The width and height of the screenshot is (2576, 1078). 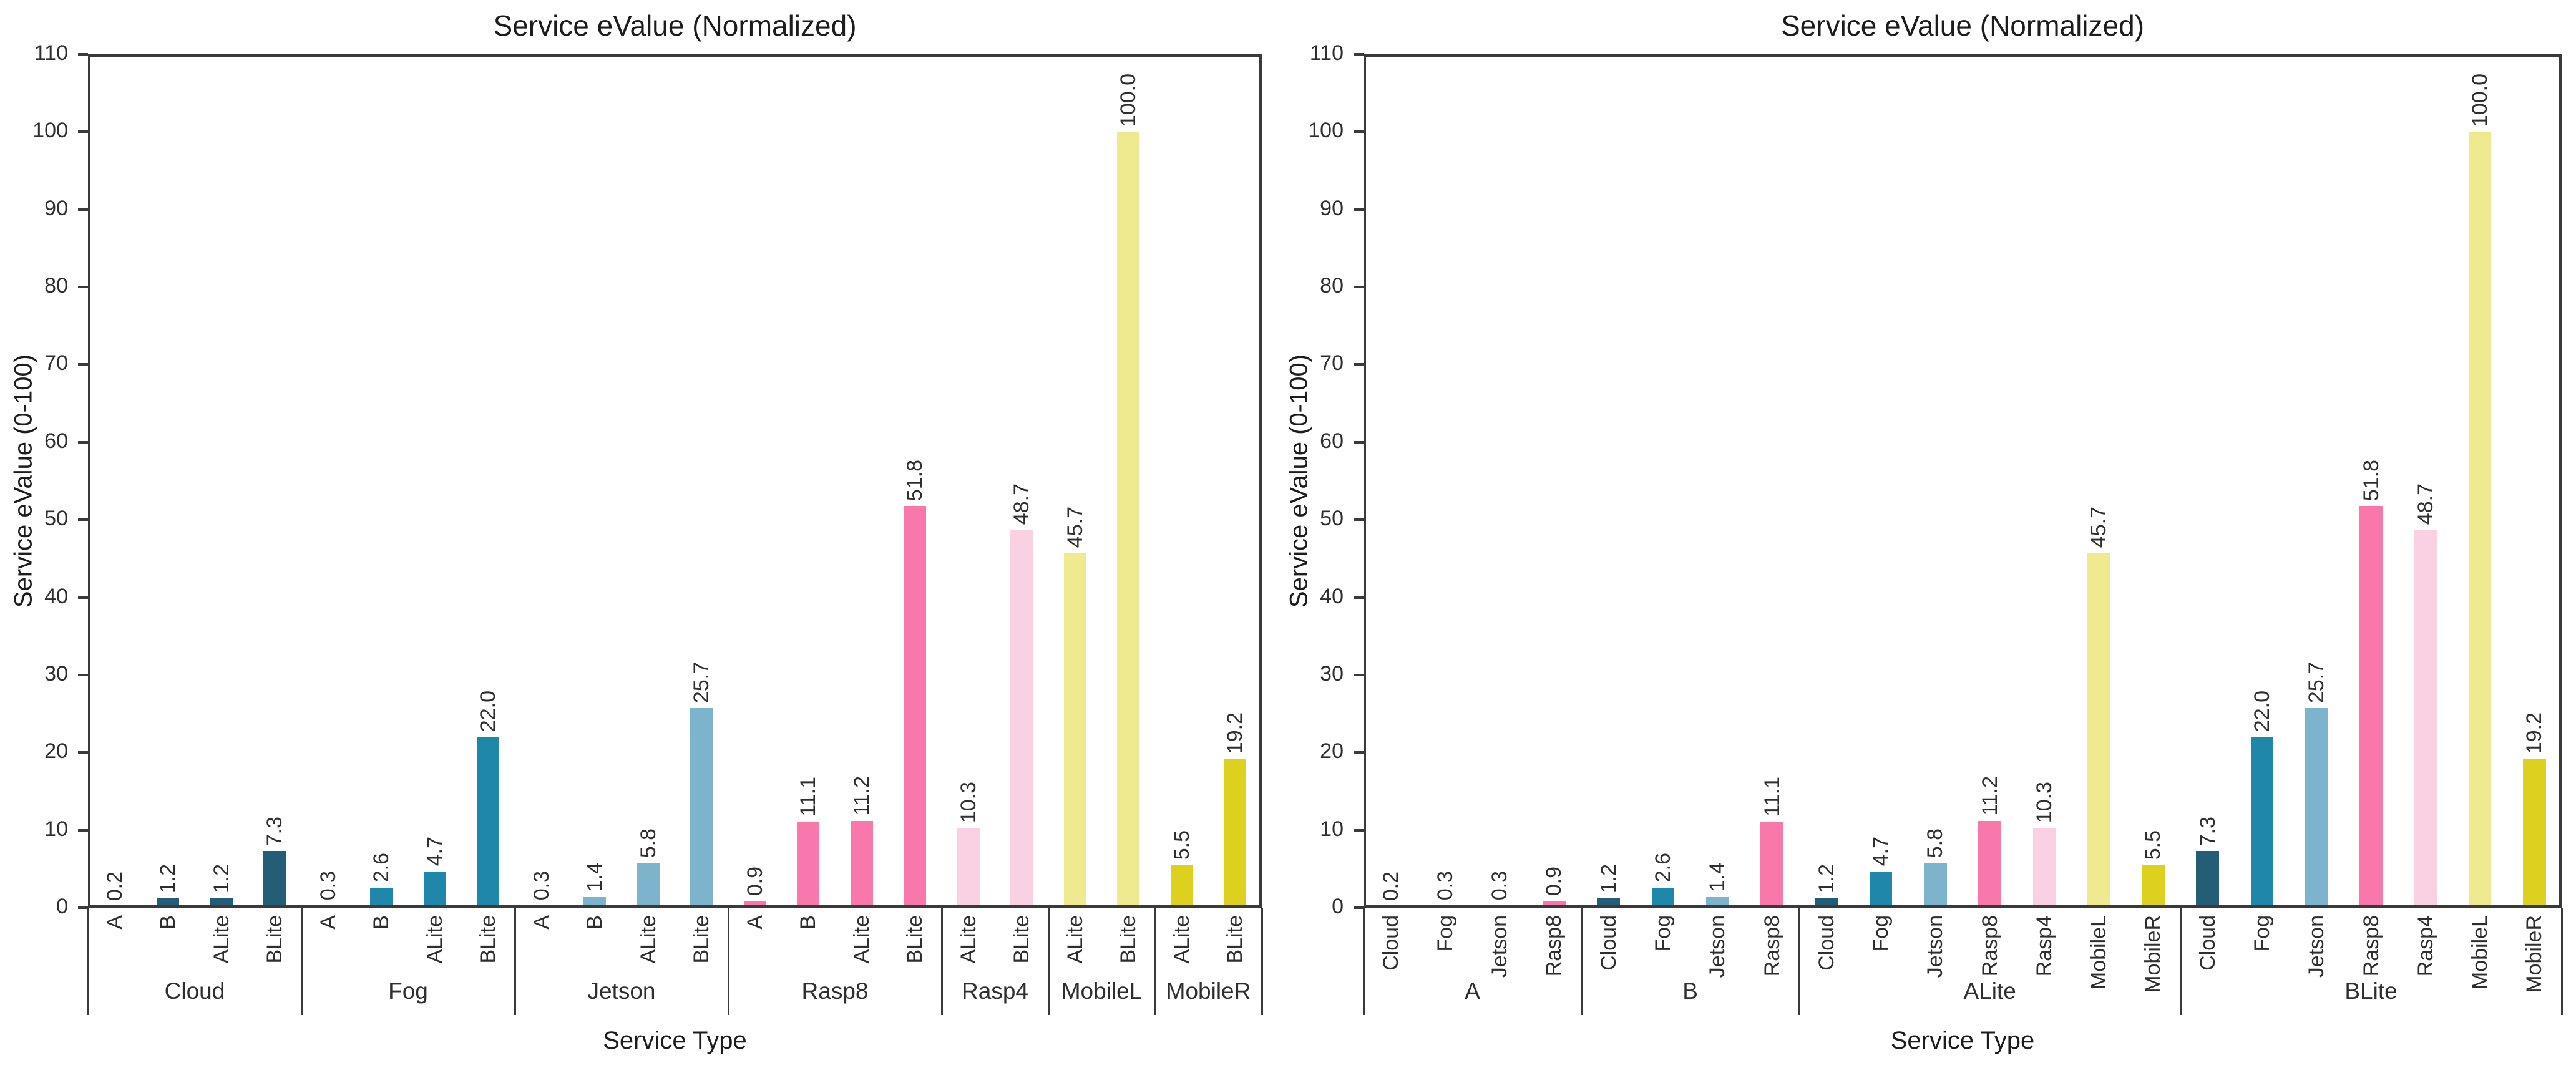 I want to click on group-label-Fog: Fog, so click(x=408, y=991).